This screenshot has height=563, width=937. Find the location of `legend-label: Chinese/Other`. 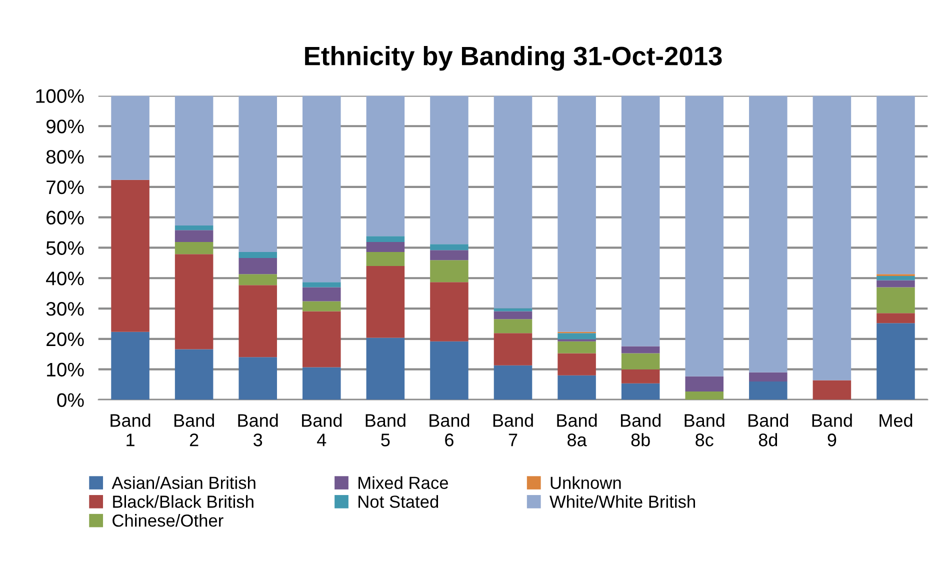

legend-label: Chinese/Other is located at coordinates (168, 520).